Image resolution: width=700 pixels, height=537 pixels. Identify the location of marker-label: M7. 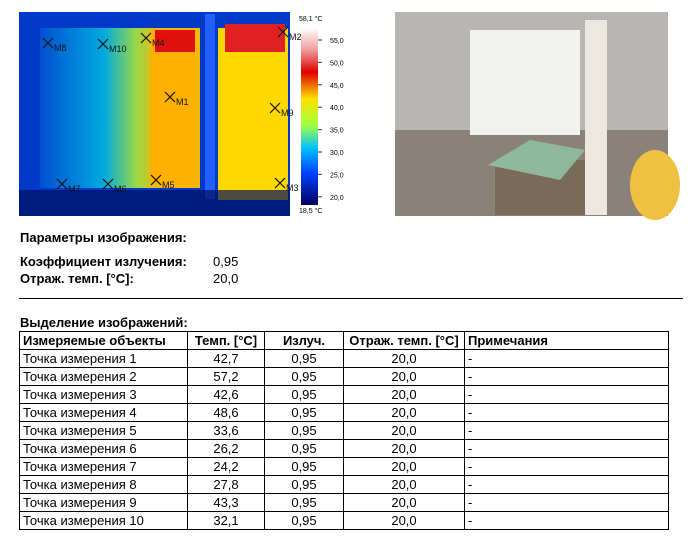
(74, 189).